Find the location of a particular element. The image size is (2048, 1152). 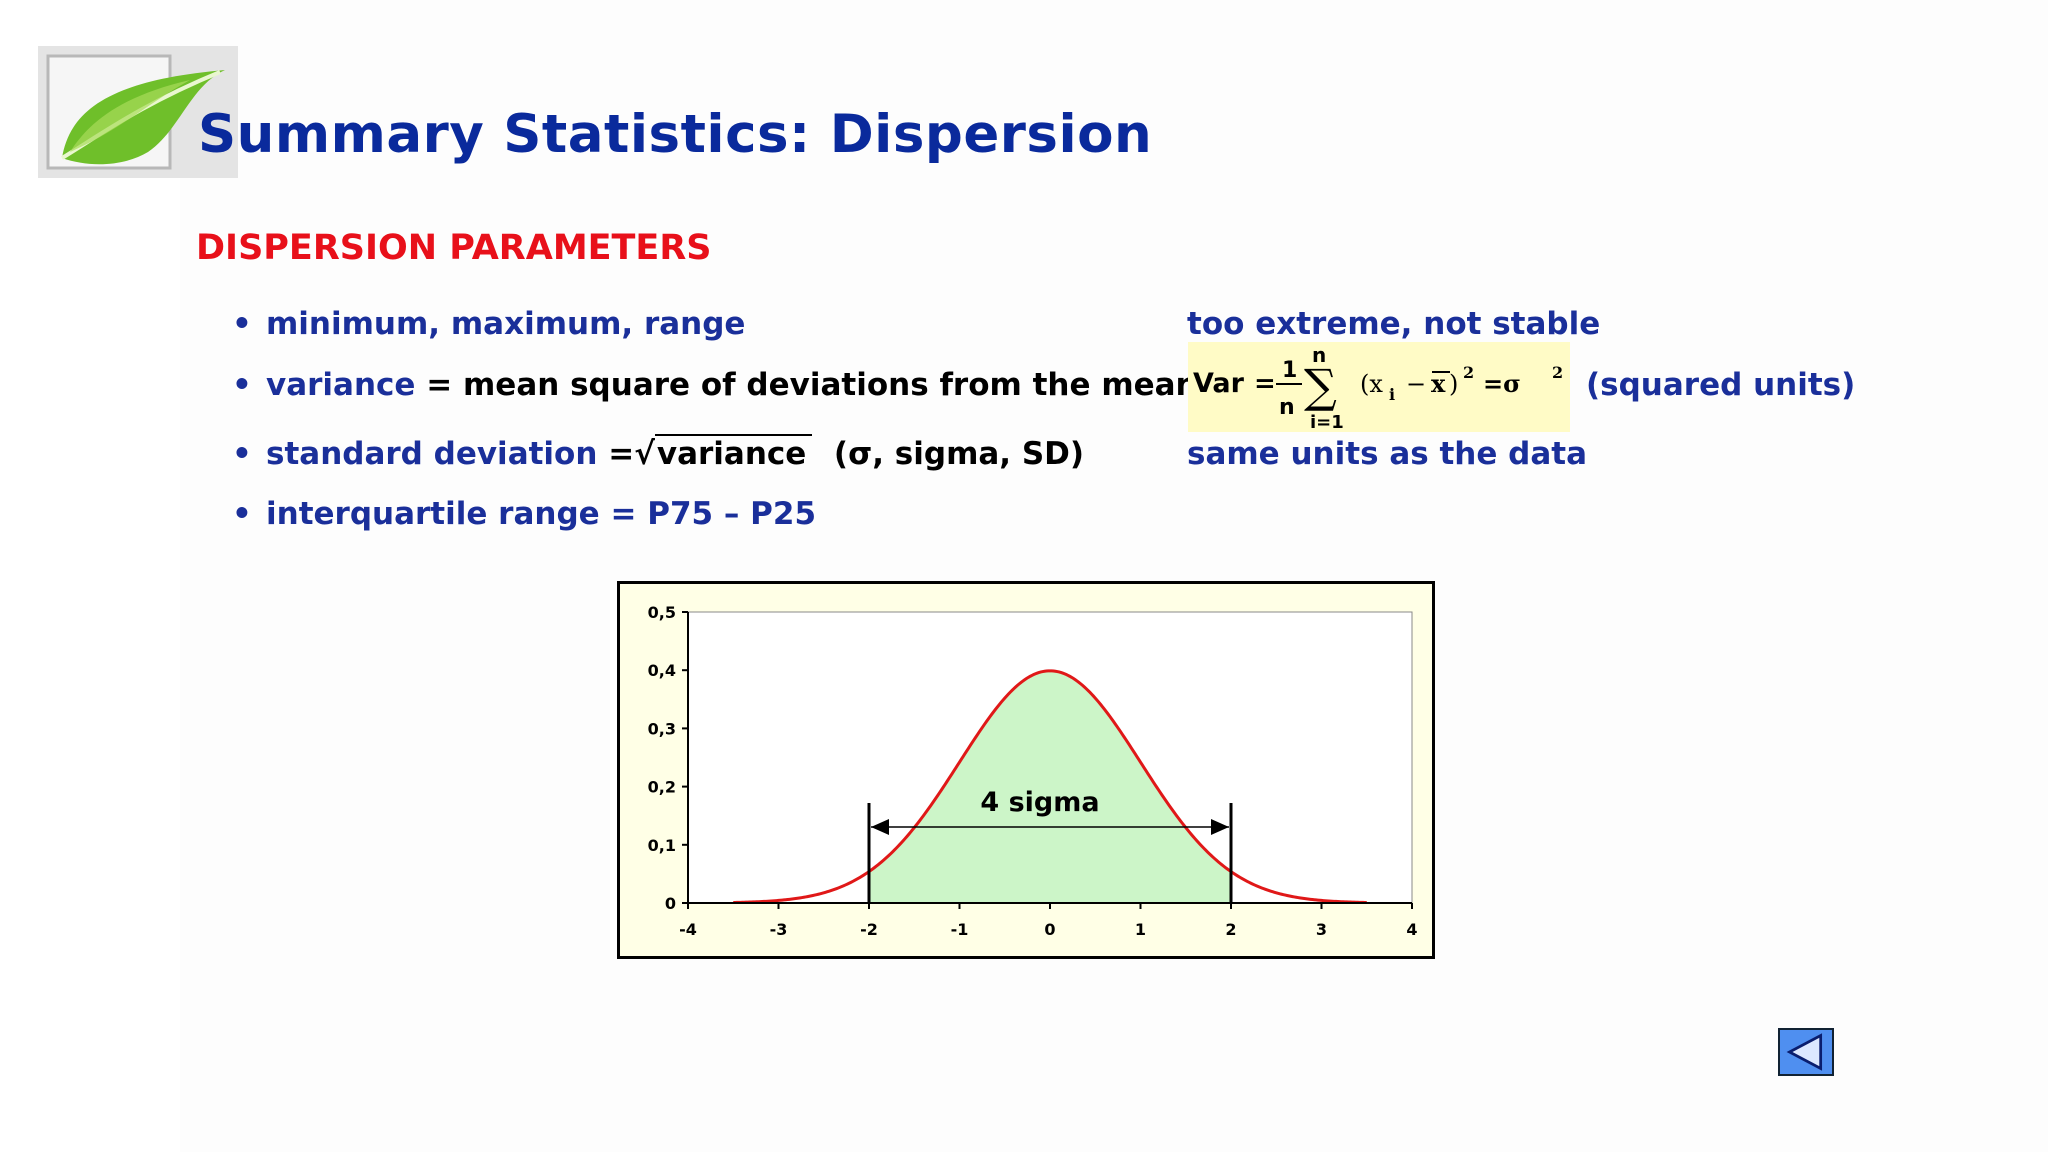

arrow-left-icon is located at coordinates (880, 827).